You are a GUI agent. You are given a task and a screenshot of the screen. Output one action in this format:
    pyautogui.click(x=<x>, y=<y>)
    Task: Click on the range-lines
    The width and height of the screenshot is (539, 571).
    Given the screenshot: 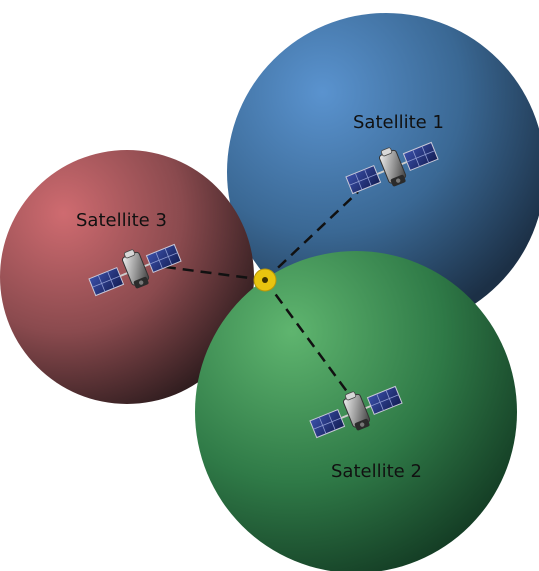 What is the action you would take?
    pyautogui.click(x=254, y=292)
    